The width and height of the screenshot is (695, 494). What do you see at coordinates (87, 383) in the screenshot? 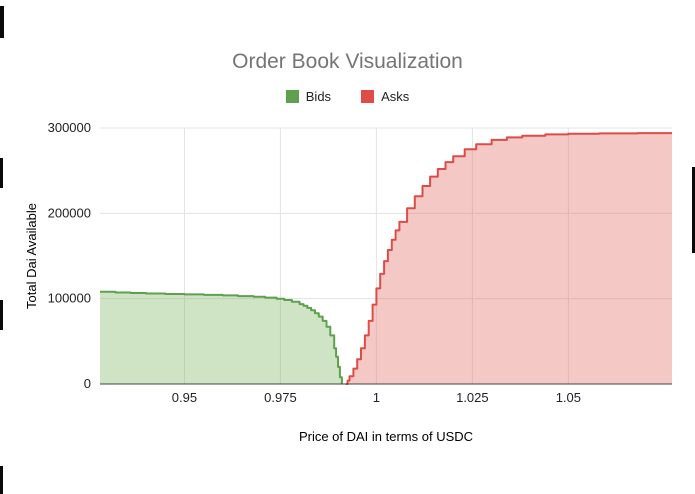
I see `y-tick-label: 0` at bounding box center [87, 383].